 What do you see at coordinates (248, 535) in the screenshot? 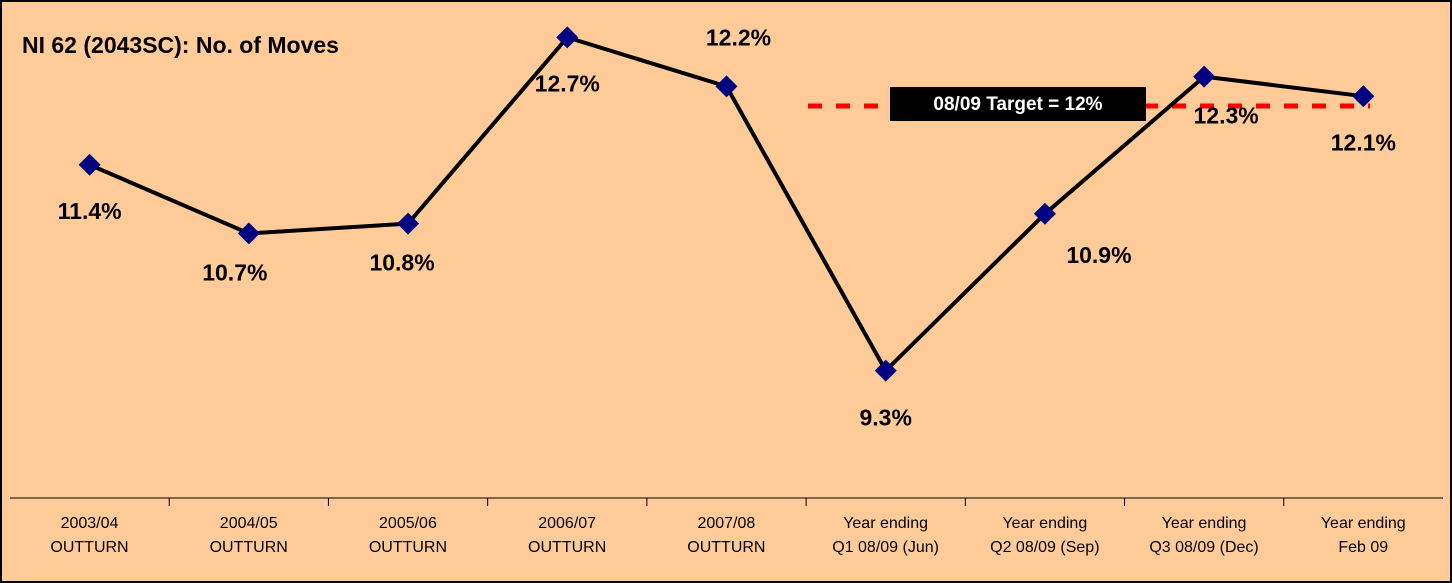
I see `x-tick-label: 2004/05 OUTTURN` at bounding box center [248, 535].